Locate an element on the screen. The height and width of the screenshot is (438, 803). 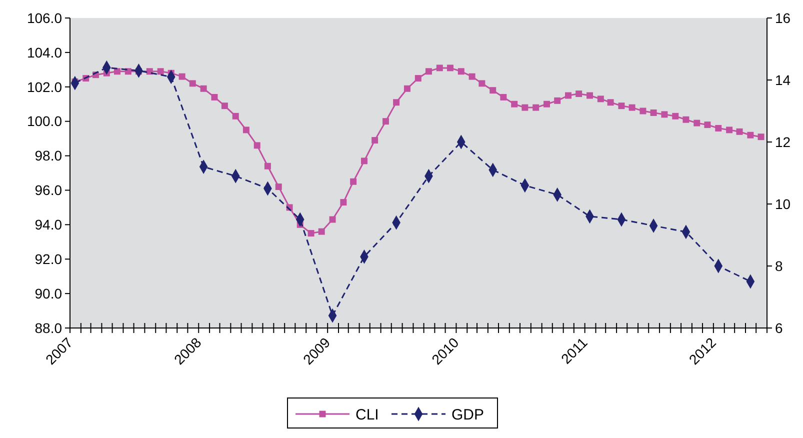
y-tick-label: 98.0 is located at coordinates (48, 156).